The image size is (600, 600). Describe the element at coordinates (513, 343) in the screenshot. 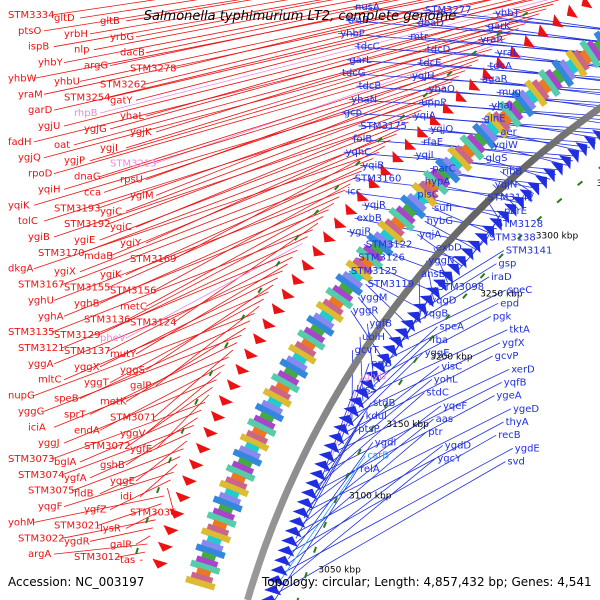

I see `gene-label-right: ygfX` at that location.